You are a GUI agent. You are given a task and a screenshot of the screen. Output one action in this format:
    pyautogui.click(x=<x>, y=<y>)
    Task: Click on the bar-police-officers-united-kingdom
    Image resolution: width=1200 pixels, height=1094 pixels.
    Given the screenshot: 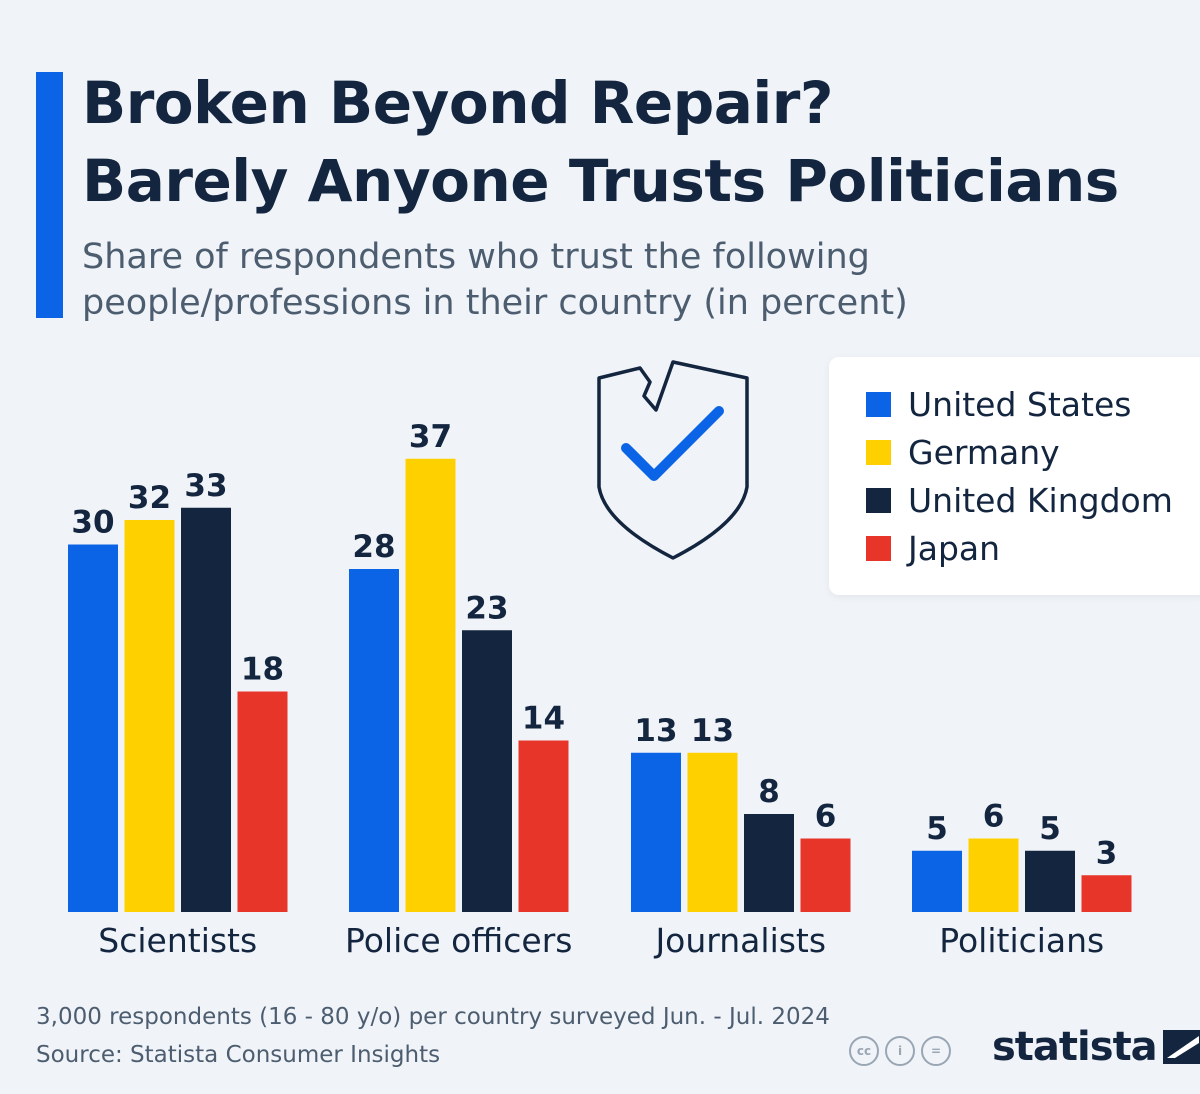 What is the action you would take?
    pyautogui.click(x=487, y=771)
    